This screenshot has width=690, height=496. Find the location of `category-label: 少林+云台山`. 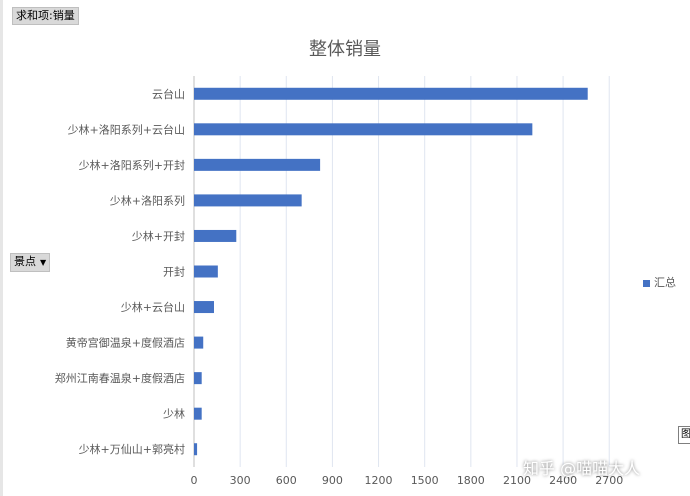

category-label: 少林+云台山 is located at coordinates (153, 307).